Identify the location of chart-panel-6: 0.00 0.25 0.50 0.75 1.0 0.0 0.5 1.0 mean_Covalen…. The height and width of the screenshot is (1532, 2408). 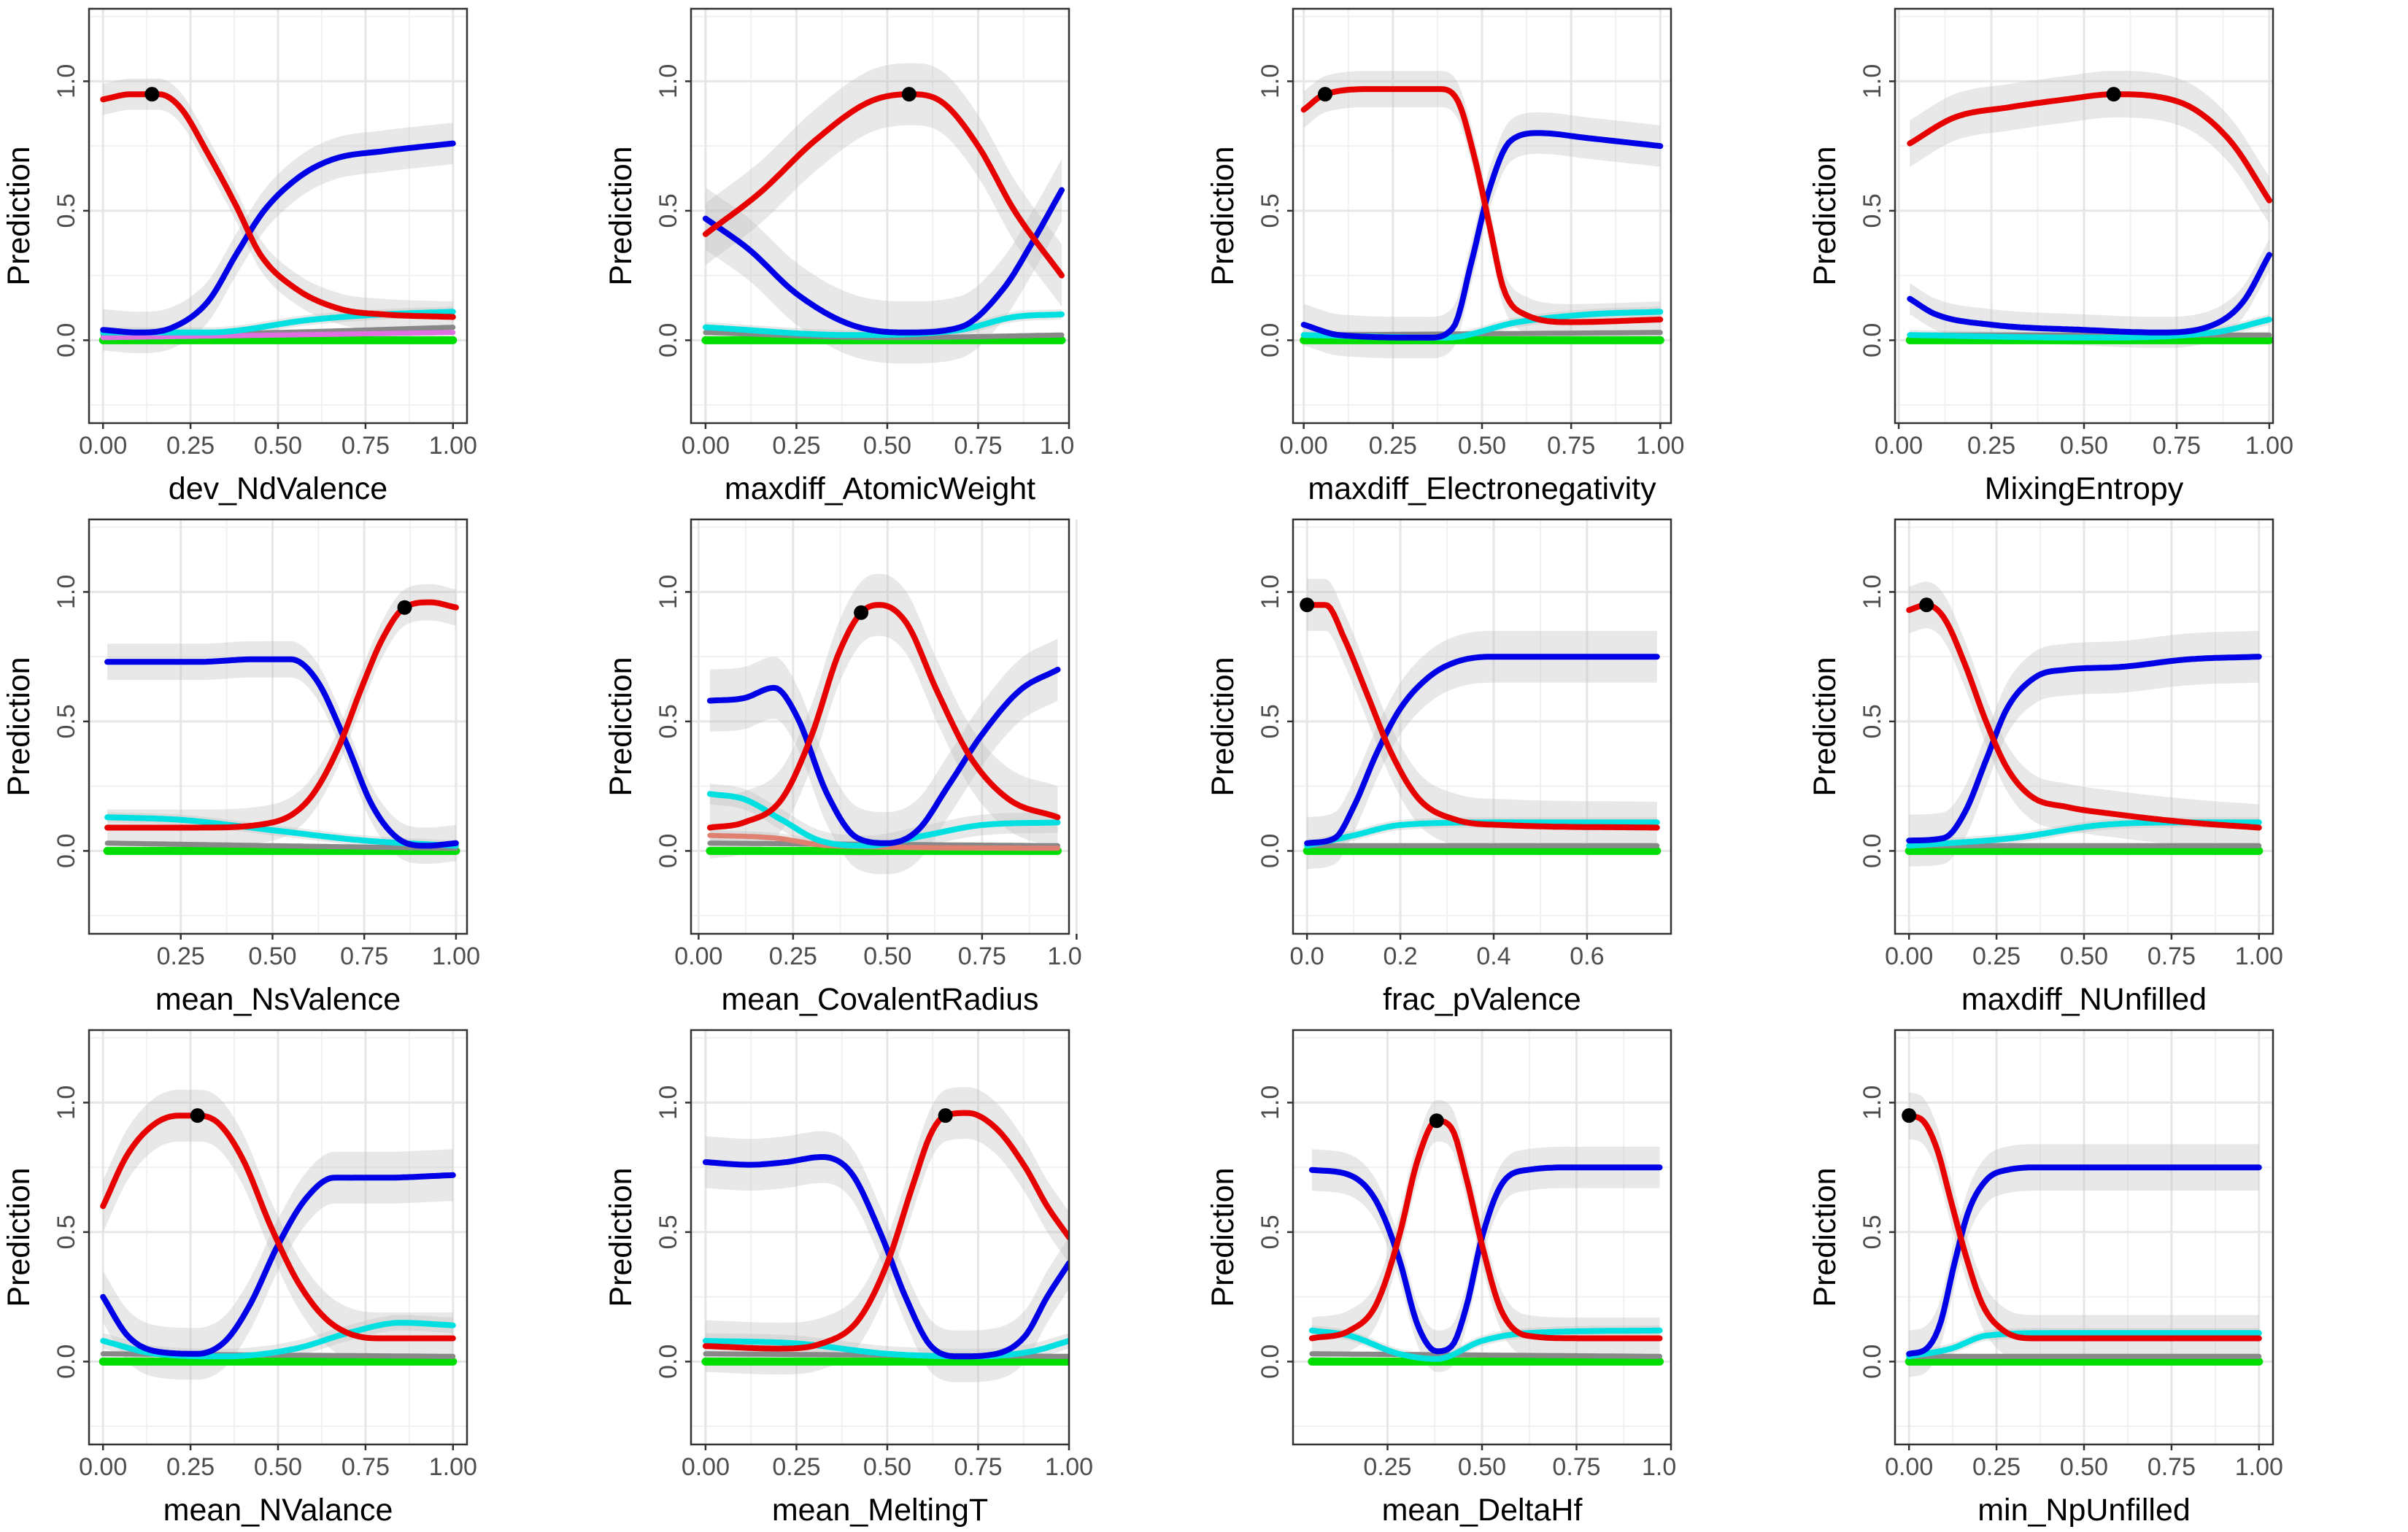
(842, 767).